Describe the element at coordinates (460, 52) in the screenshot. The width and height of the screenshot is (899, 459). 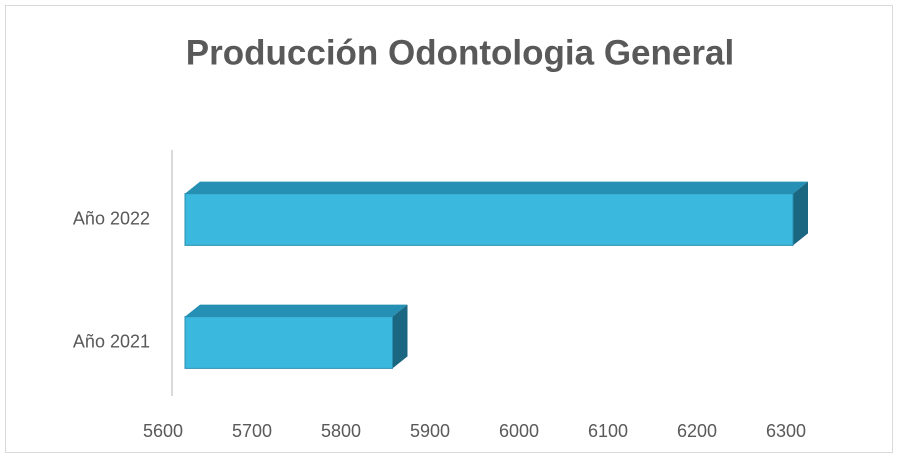
I see `chart-title: Producción Odontologia General` at that location.